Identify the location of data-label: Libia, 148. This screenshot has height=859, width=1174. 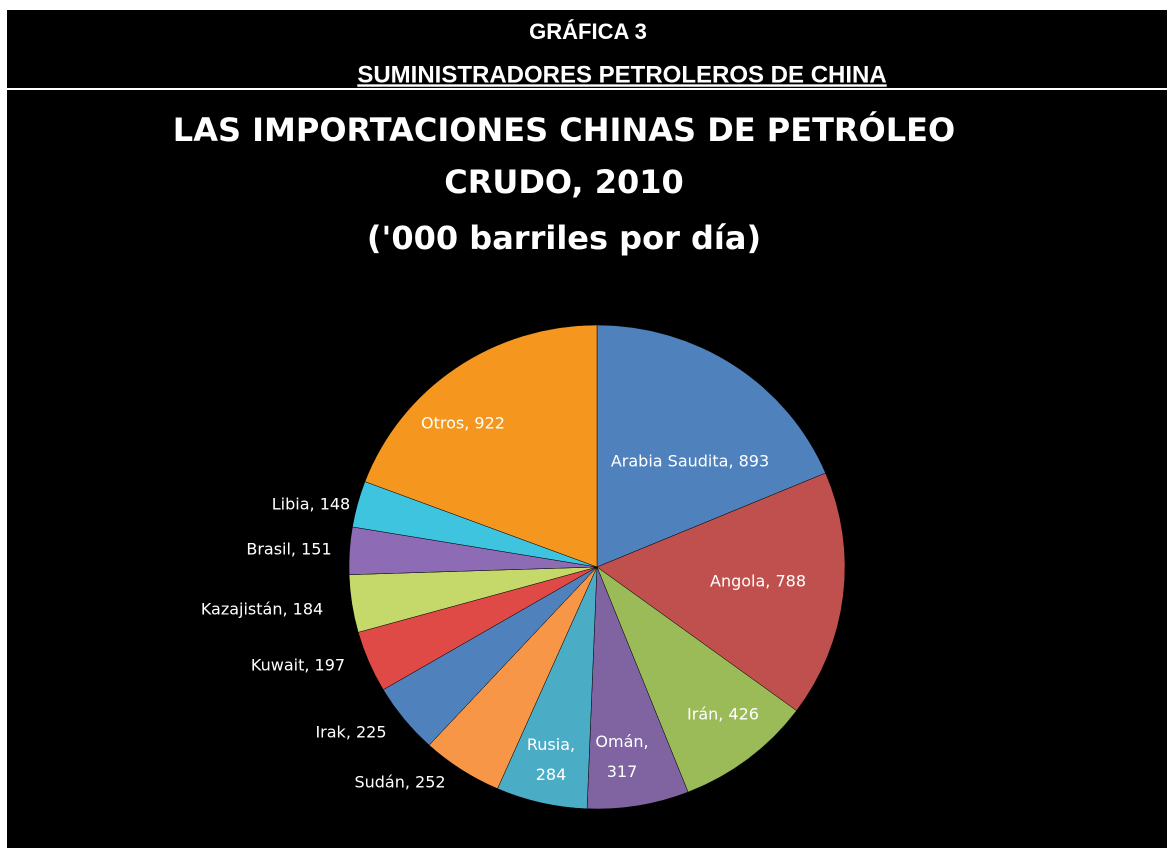
(311, 504).